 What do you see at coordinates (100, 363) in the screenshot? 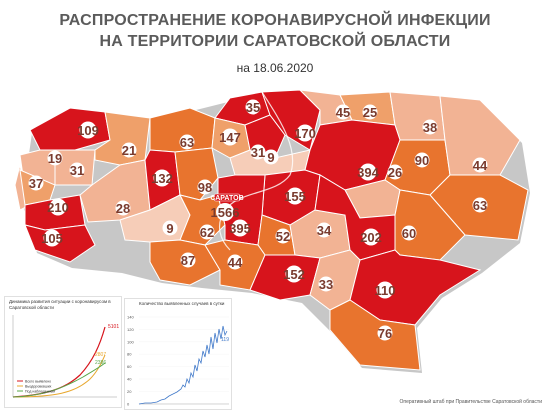
I see `dynamics-value-observed: 2386` at bounding box center [100, 363].